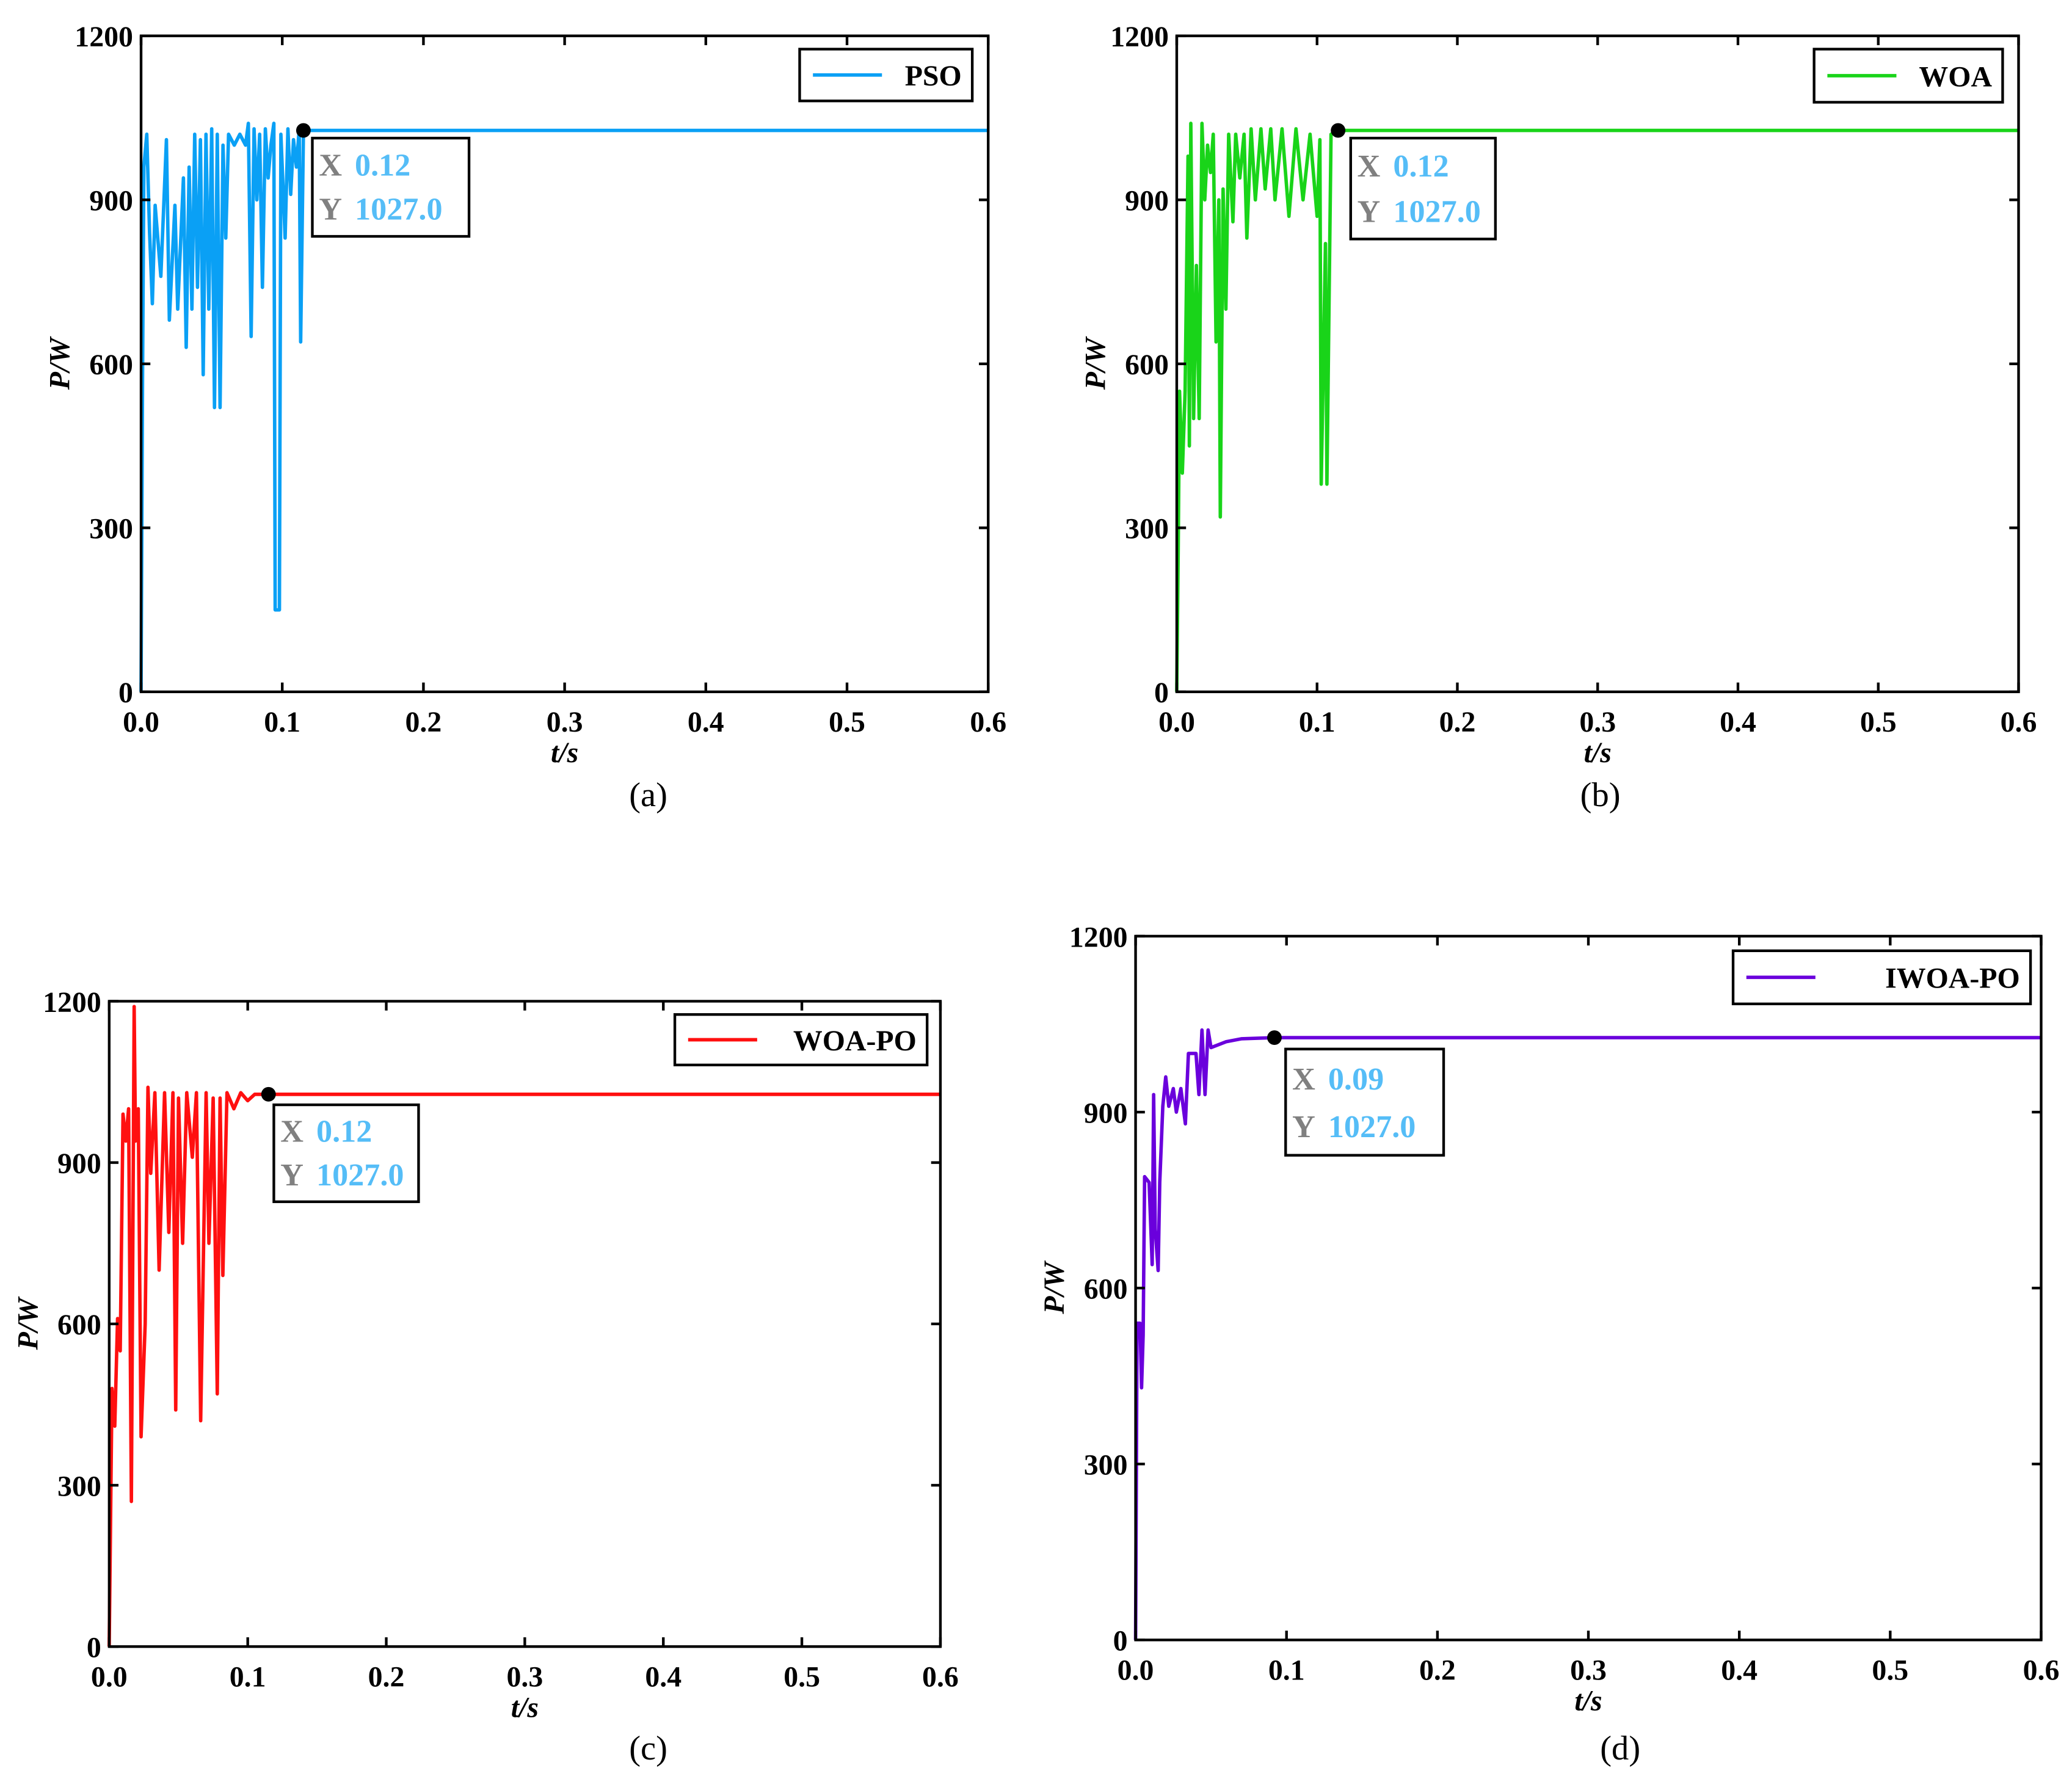 Image resolution: width=2072 pixels, height=1790 pixels. I want to click on panel-label: (b), so click(1600, 795).